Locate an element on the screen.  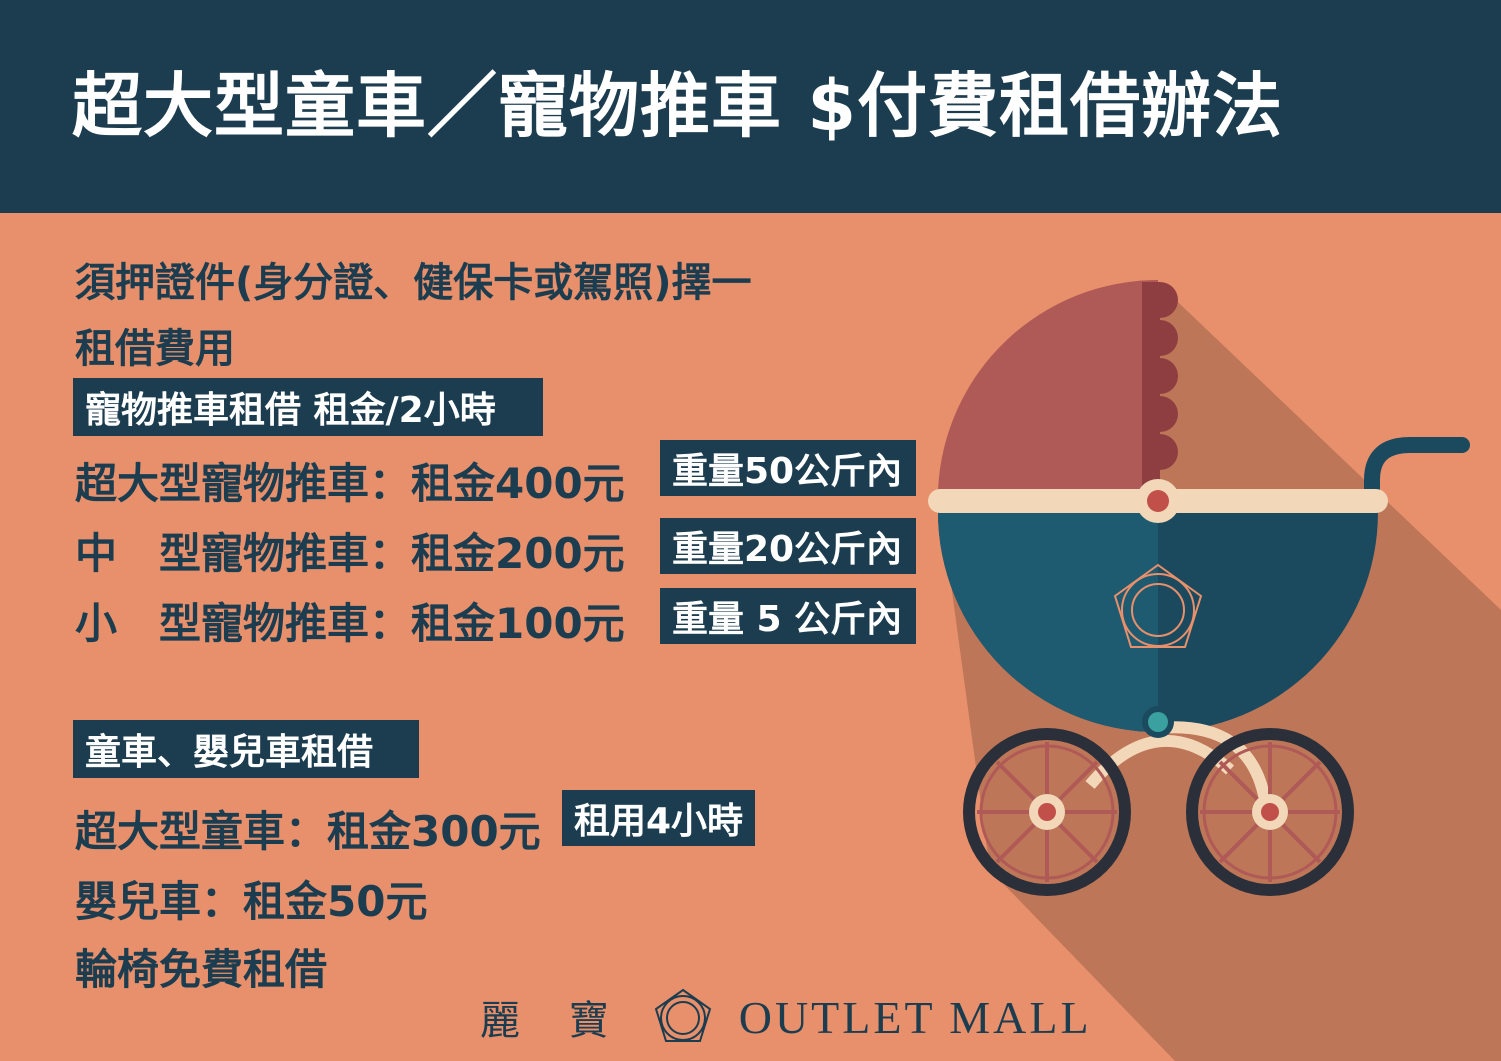
pet-section-label: 寵物推車租借 租金/2小時 is located at coordinates (308, 407).